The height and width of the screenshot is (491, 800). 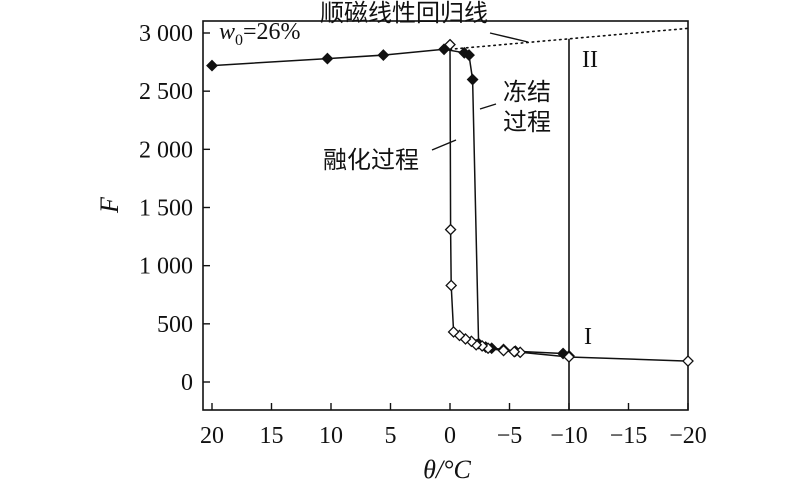 What do you see at coordinates (187, 383) in the screenshot?
I see `y-tick-label: 0` at bounding box center [187, 383].